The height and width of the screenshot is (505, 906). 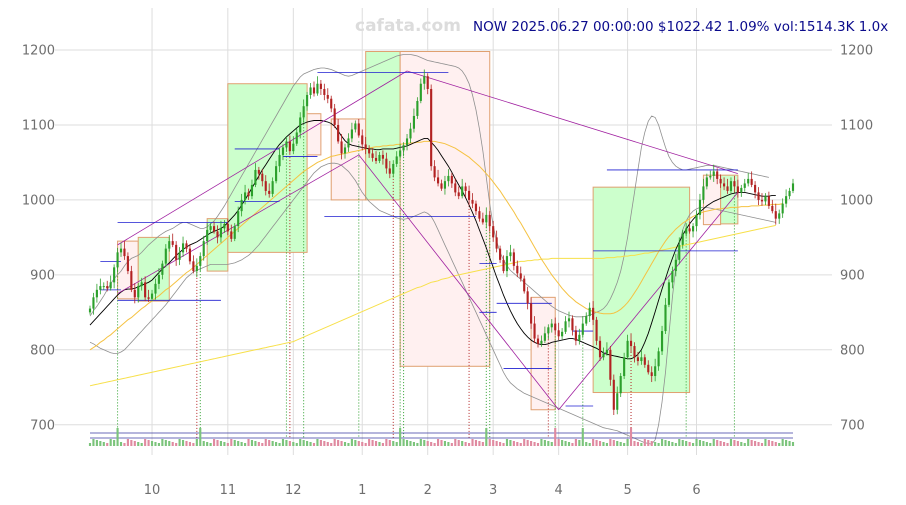 I want to click on x-tick-label: 1, so click(x=362, y=490).